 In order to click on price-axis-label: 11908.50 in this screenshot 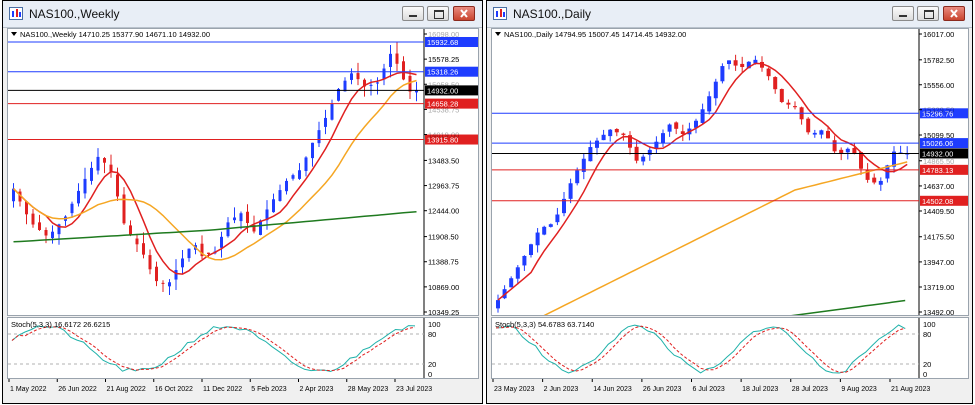, I will do `click(443, 237)`.